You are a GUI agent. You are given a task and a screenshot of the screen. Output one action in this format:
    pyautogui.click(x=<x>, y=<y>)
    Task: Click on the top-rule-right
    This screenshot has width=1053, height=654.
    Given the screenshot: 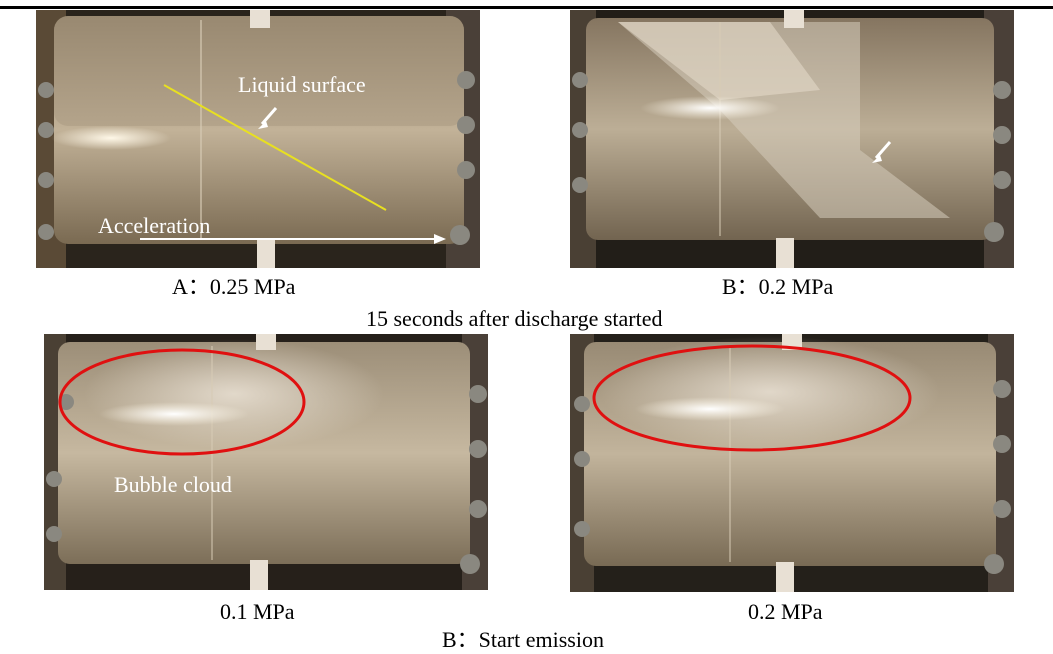 What is the action you would take?
    pyautogui.click(x=803, y=7)
    